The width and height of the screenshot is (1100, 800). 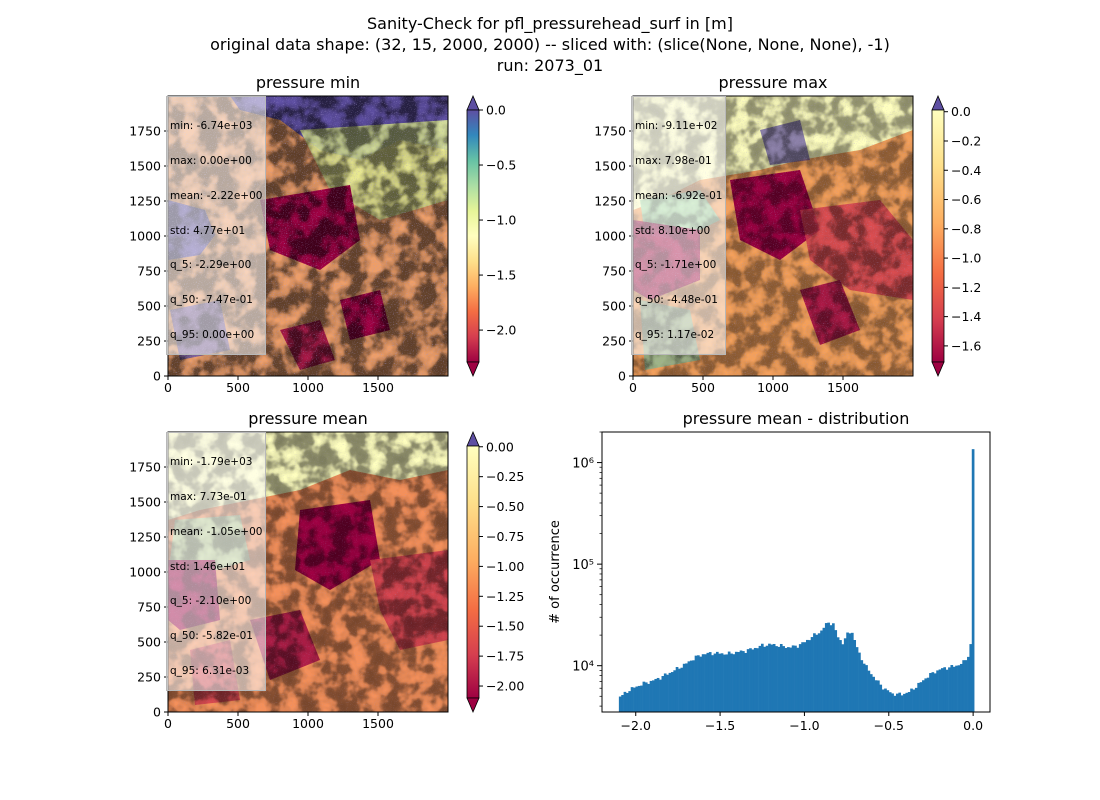 What do you see at coordinates (610, 166) in the screenshot?
I see `y-tick-label: 1500` at bounding box center [610, 166].